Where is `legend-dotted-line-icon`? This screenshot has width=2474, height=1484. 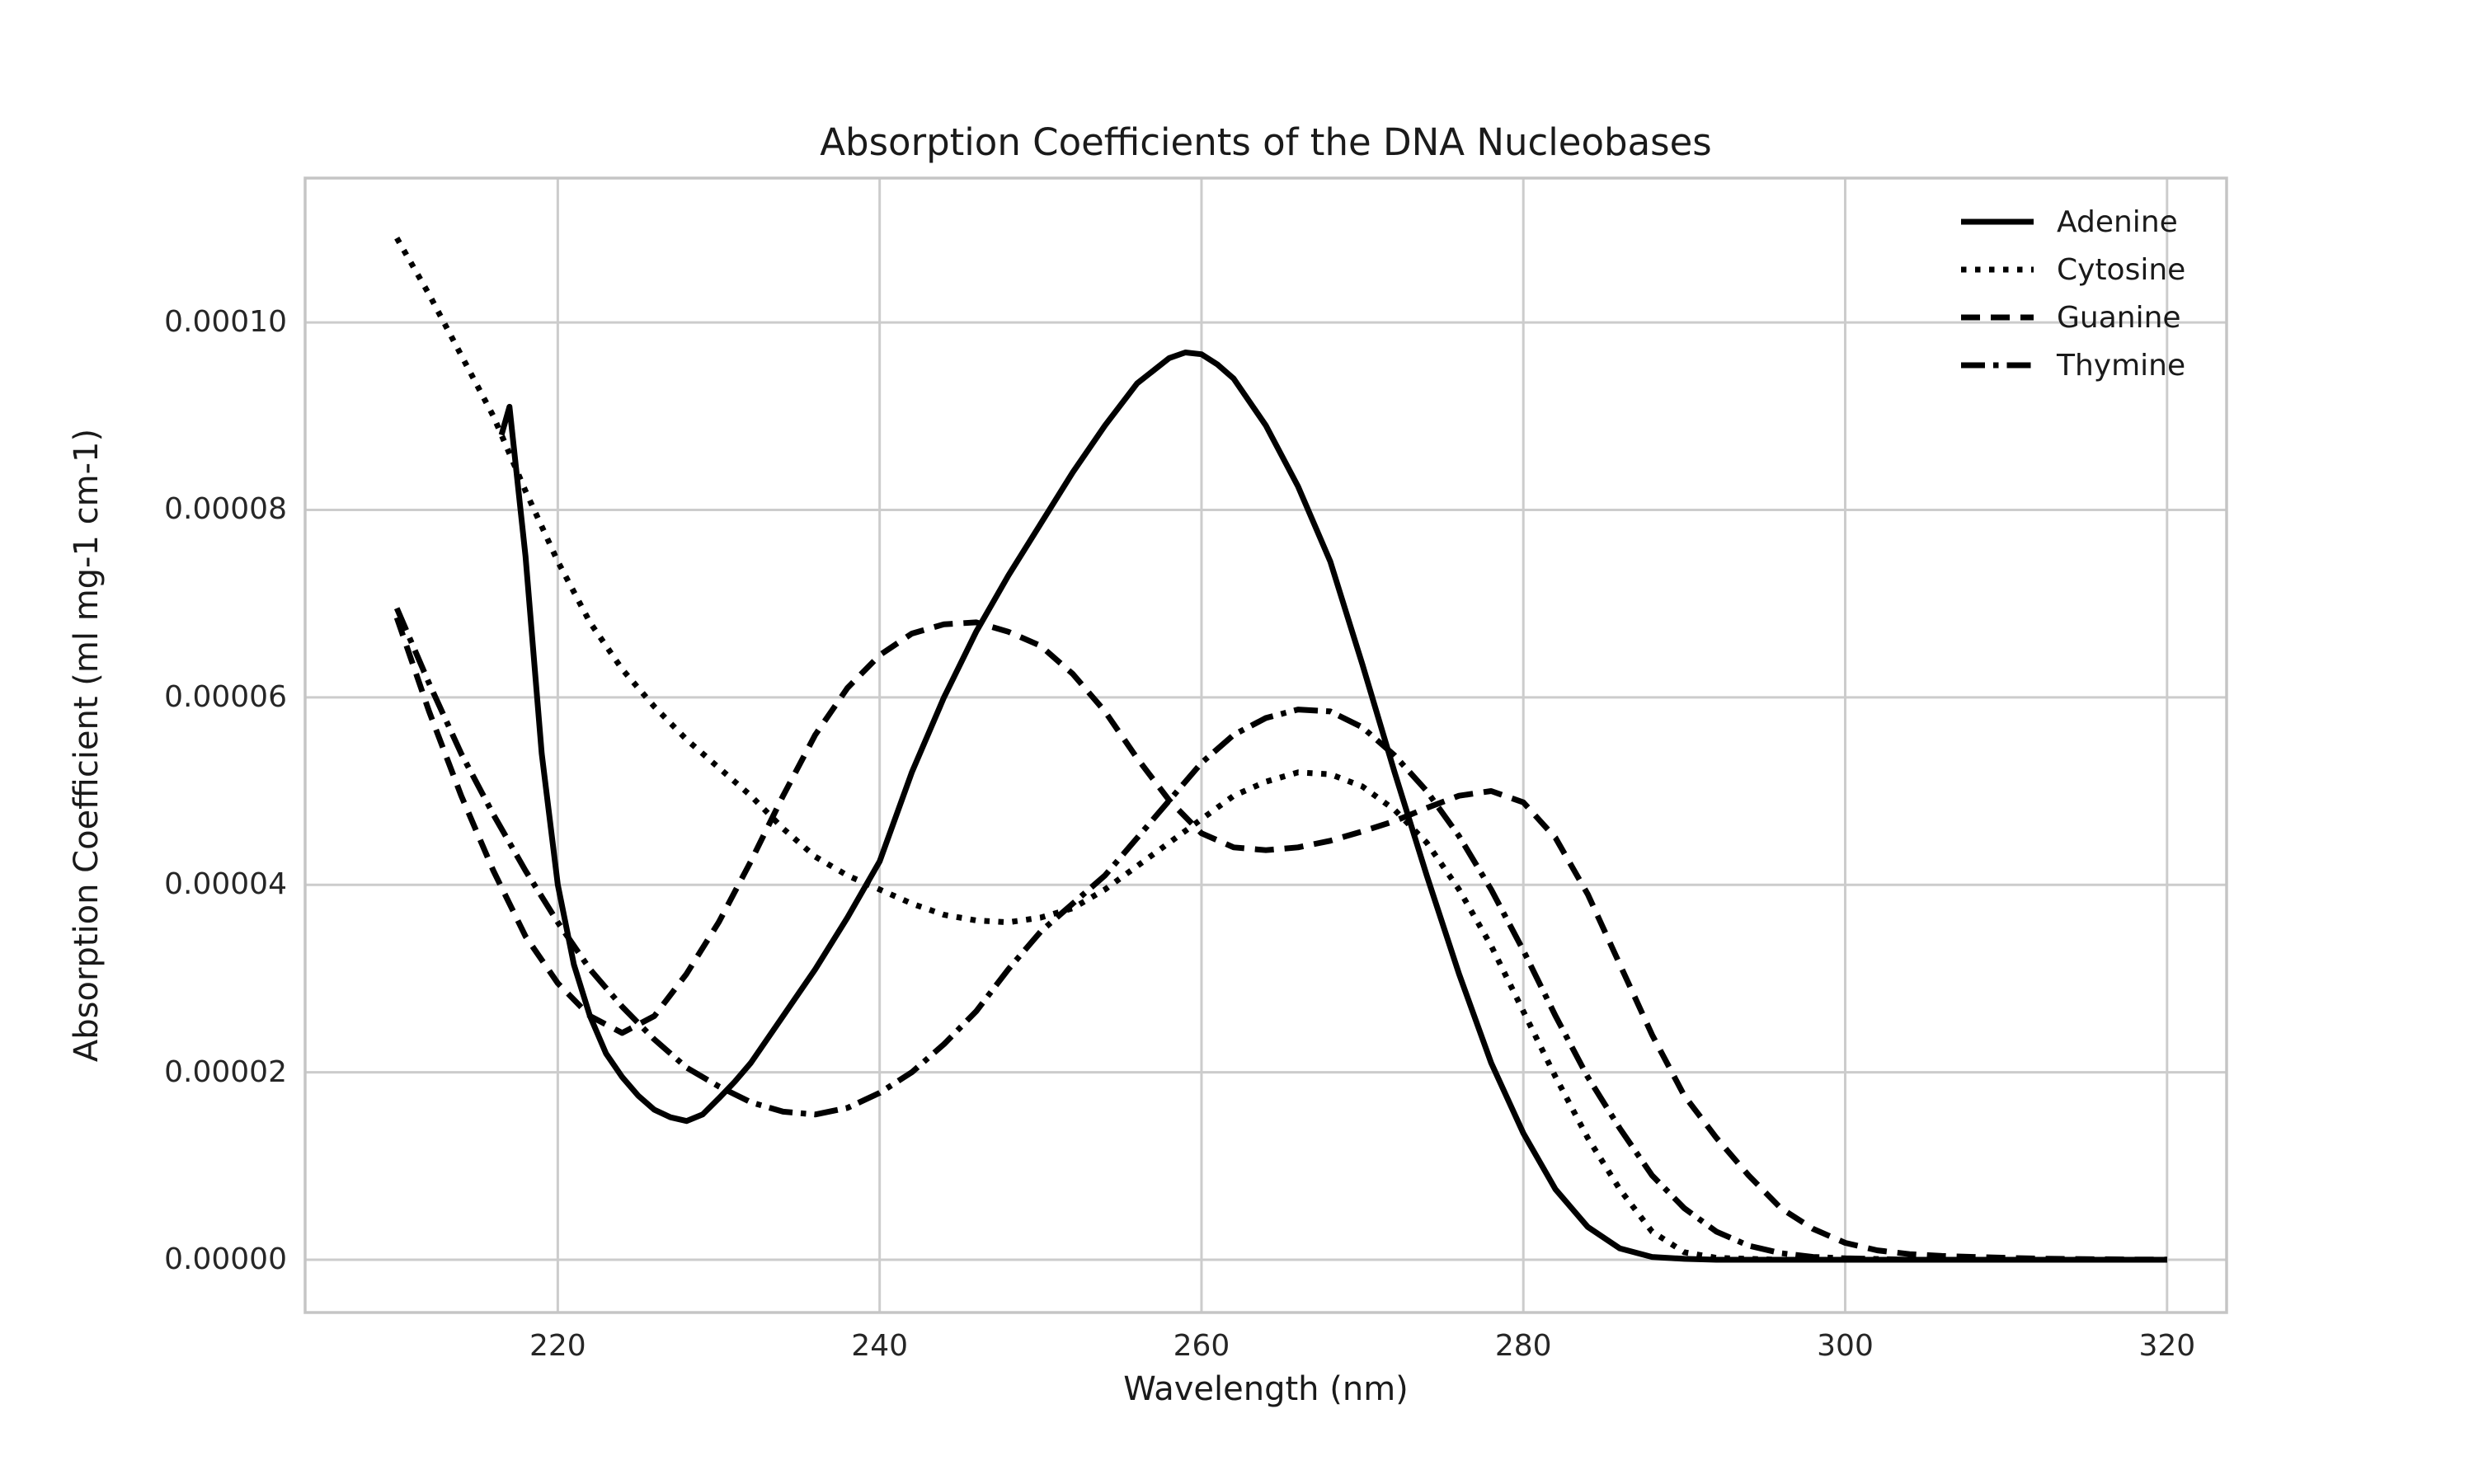 legend-dotted-line-icon is located at coordinates (1997, 269).